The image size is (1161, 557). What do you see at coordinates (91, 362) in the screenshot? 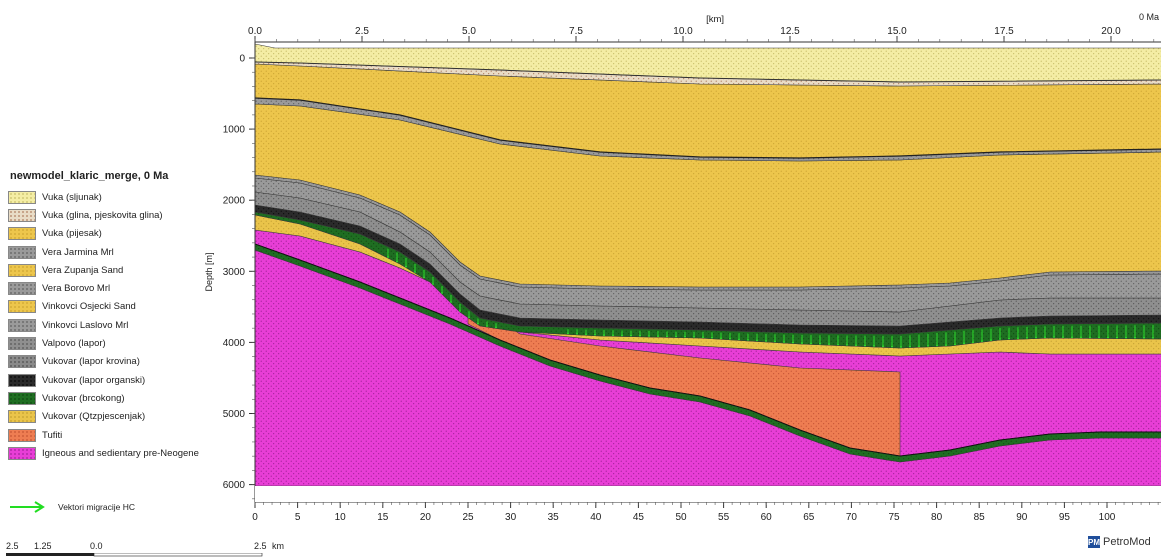
I see `legend-label: Vukovar (lapor krovina)` at bounding box center [91, 362].